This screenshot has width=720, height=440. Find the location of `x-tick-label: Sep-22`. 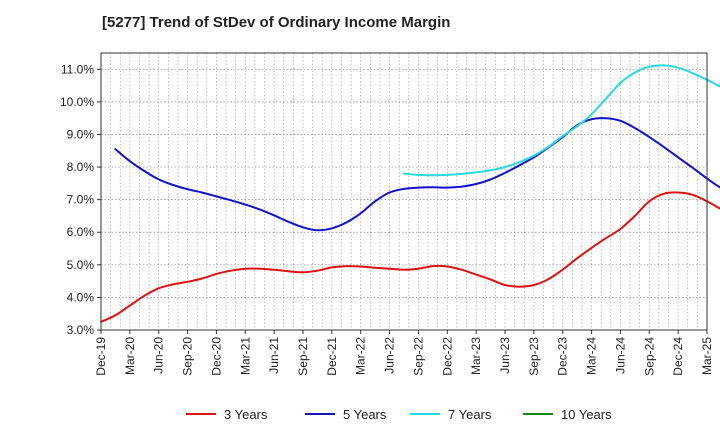

x-tick-label: Sep-22 is located at coordinates (418, 356).